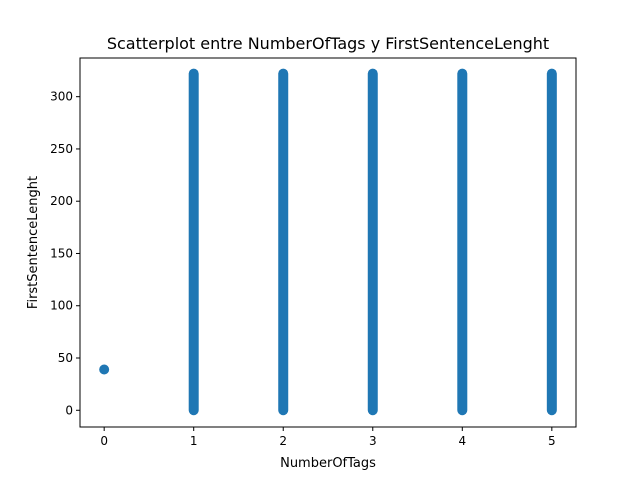 This screenshot has height=480, width=640. I want to click on point-column-x2, so click(283, 242).